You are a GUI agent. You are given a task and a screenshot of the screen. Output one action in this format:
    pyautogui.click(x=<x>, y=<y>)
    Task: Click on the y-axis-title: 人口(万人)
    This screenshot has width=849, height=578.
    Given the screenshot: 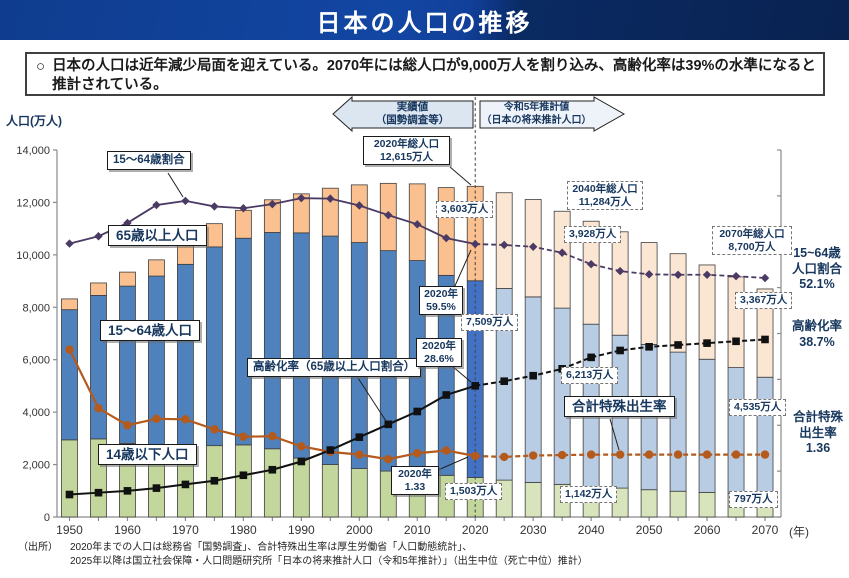 What is the action you would take?
    pyautogui.click(x=34, y=121)
    